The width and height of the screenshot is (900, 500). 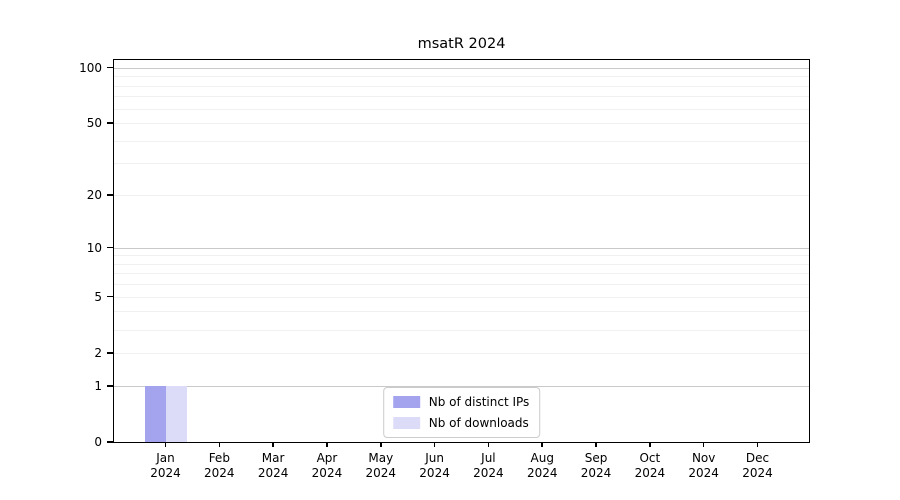 What do you see at coordinates (479, 402) in the screenshot?
I see `legend-label-distinct-ips: Nb of distinct IPs` at bounding box center [479, 402].